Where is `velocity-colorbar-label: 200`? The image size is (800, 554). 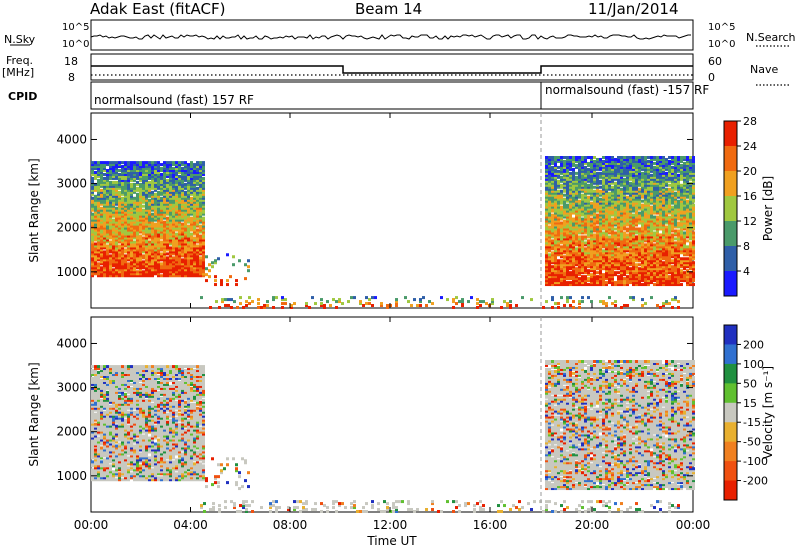
velocity-colorbar-label: 200 is located at coordinates (753, 344).